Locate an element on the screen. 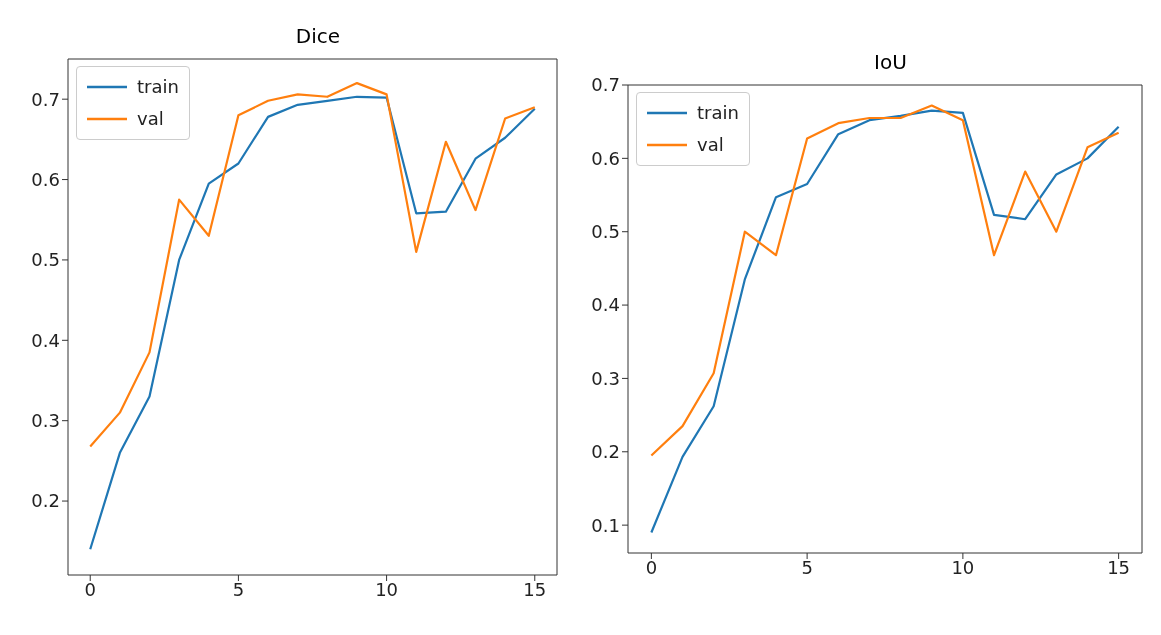  y-tick-label: 0.1 is located at coordinates (605, 525).